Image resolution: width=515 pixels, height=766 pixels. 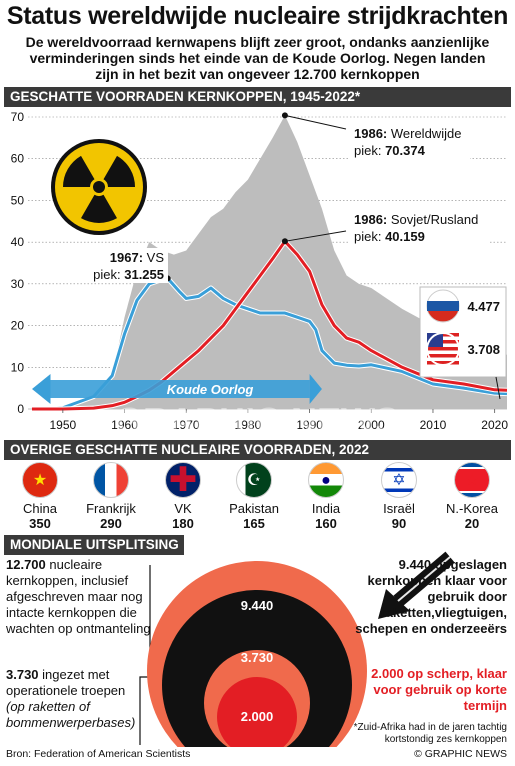 I want to click on pakistan-flag-icon: ☪, so click(x=254, y=480).